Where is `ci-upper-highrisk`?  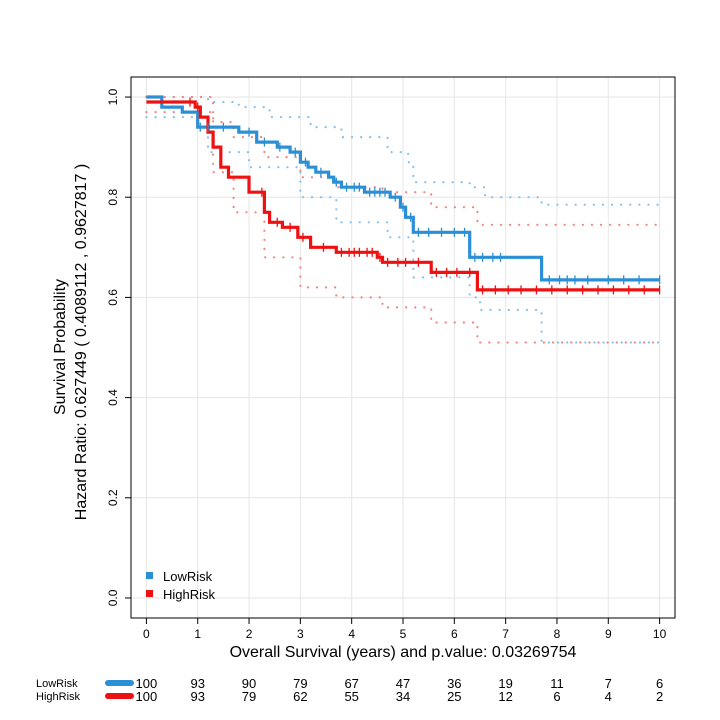
ci-upper-highrisk is located at coordinates (403, 160).